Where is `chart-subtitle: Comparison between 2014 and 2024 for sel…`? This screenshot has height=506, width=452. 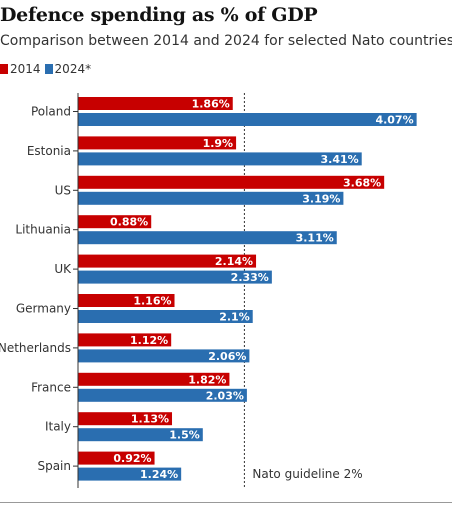 chart-subtitle: Comparison between 2014 and 2024 for sel… is located at coordinates (226, 41).